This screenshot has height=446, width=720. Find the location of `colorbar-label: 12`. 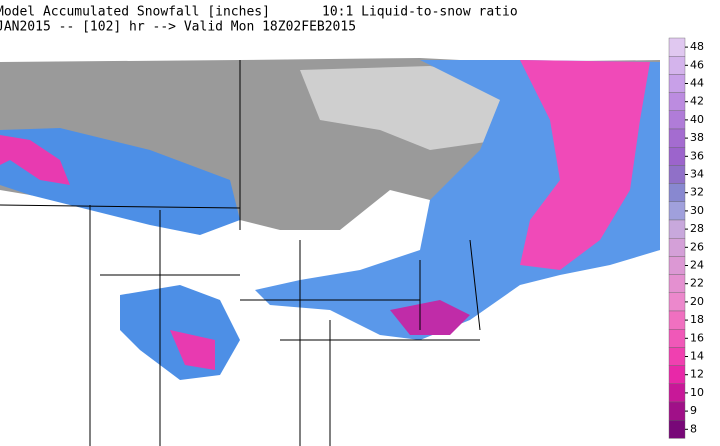

colorbar-label: 12 is located at coordinates (697, 374).